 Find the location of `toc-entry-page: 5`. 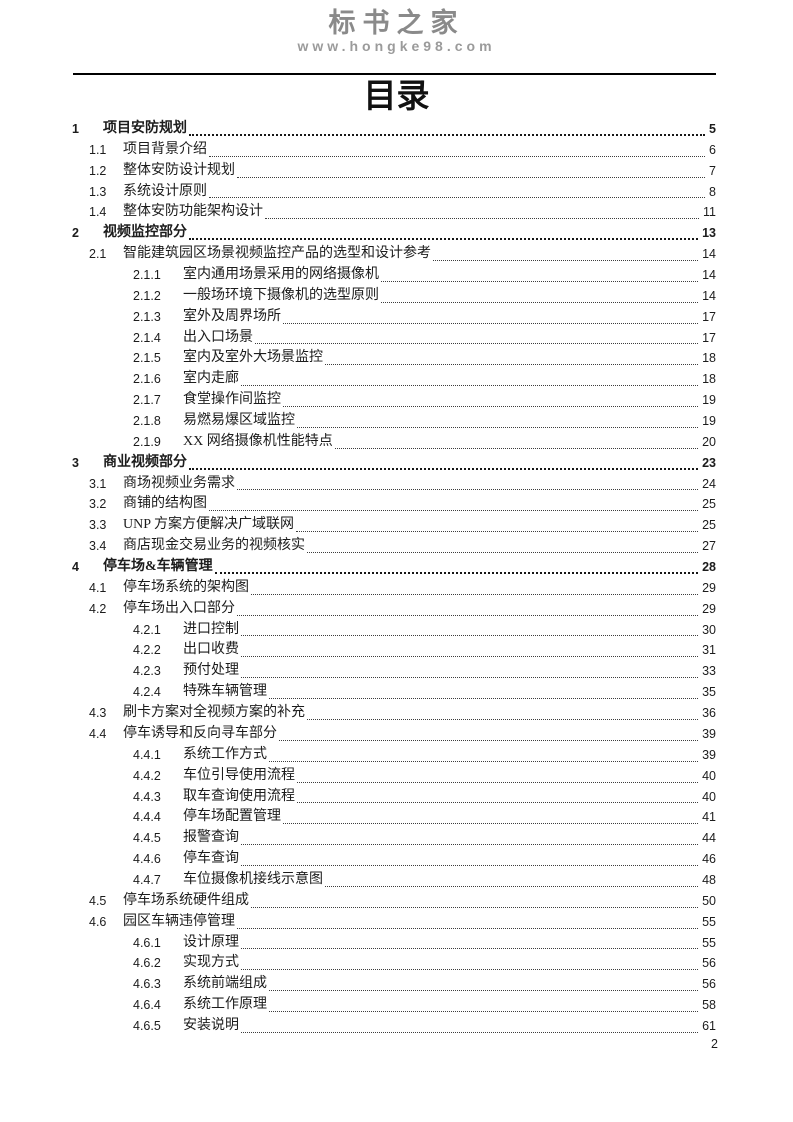

toc-entry-page: 5 is located at coordinates (712, 129).